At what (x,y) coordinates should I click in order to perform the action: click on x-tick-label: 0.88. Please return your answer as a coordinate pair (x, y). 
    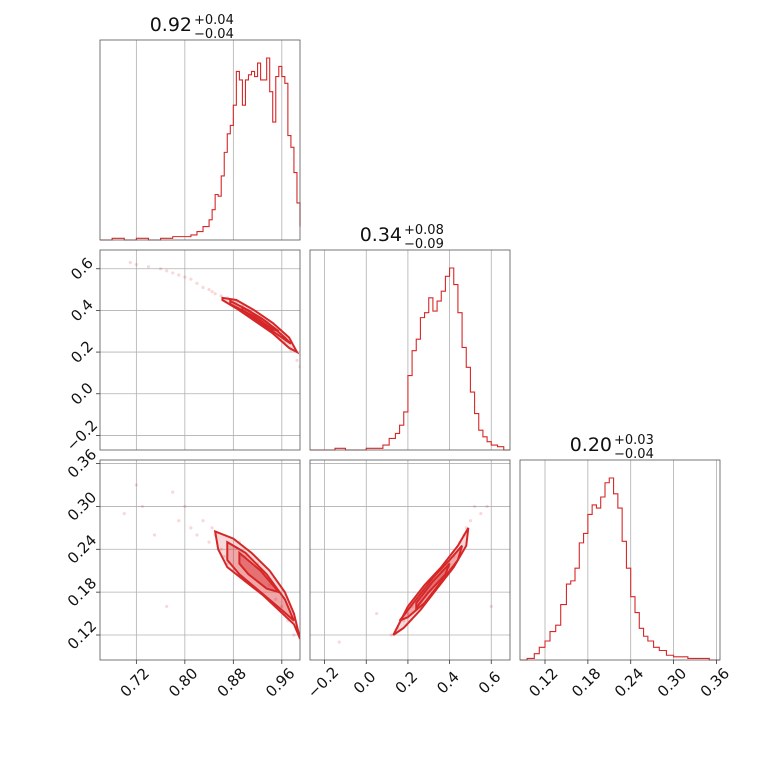
    Looking at the image, I should click on (232, 682).